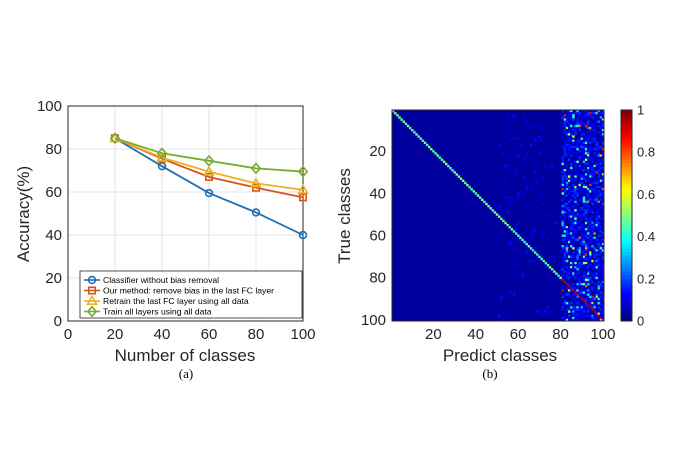  I want to click on heatmap-x-tick-label: 60, so click(518, 334).